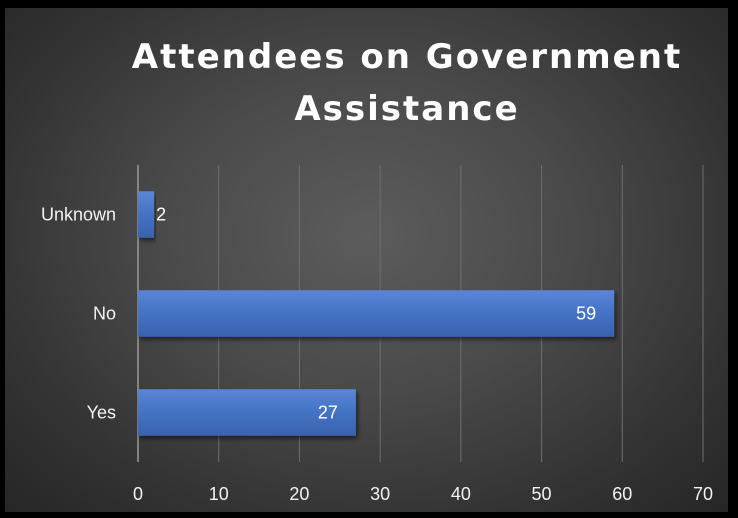 The width and height of the screenshot is (738, 518). Describe the element at coordinates (622, 494) in the screenshot. I see `x-tick-label: 60` at that location.